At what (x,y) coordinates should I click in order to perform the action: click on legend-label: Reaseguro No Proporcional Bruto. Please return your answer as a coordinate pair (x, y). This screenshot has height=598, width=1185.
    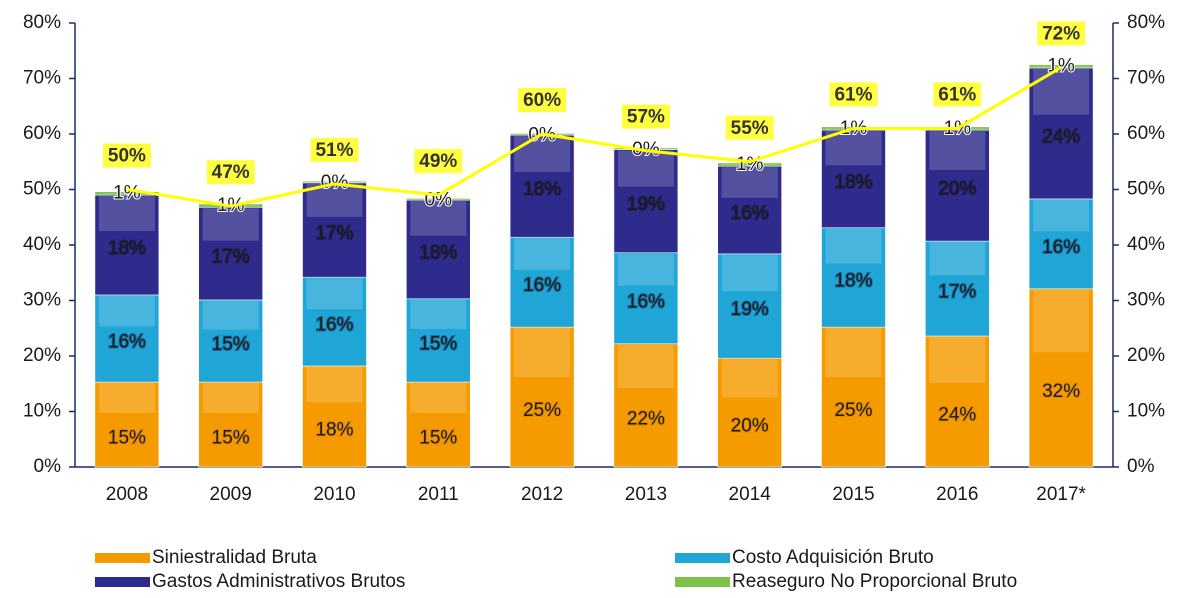
    Looking at the image, I should click on (874, 581).